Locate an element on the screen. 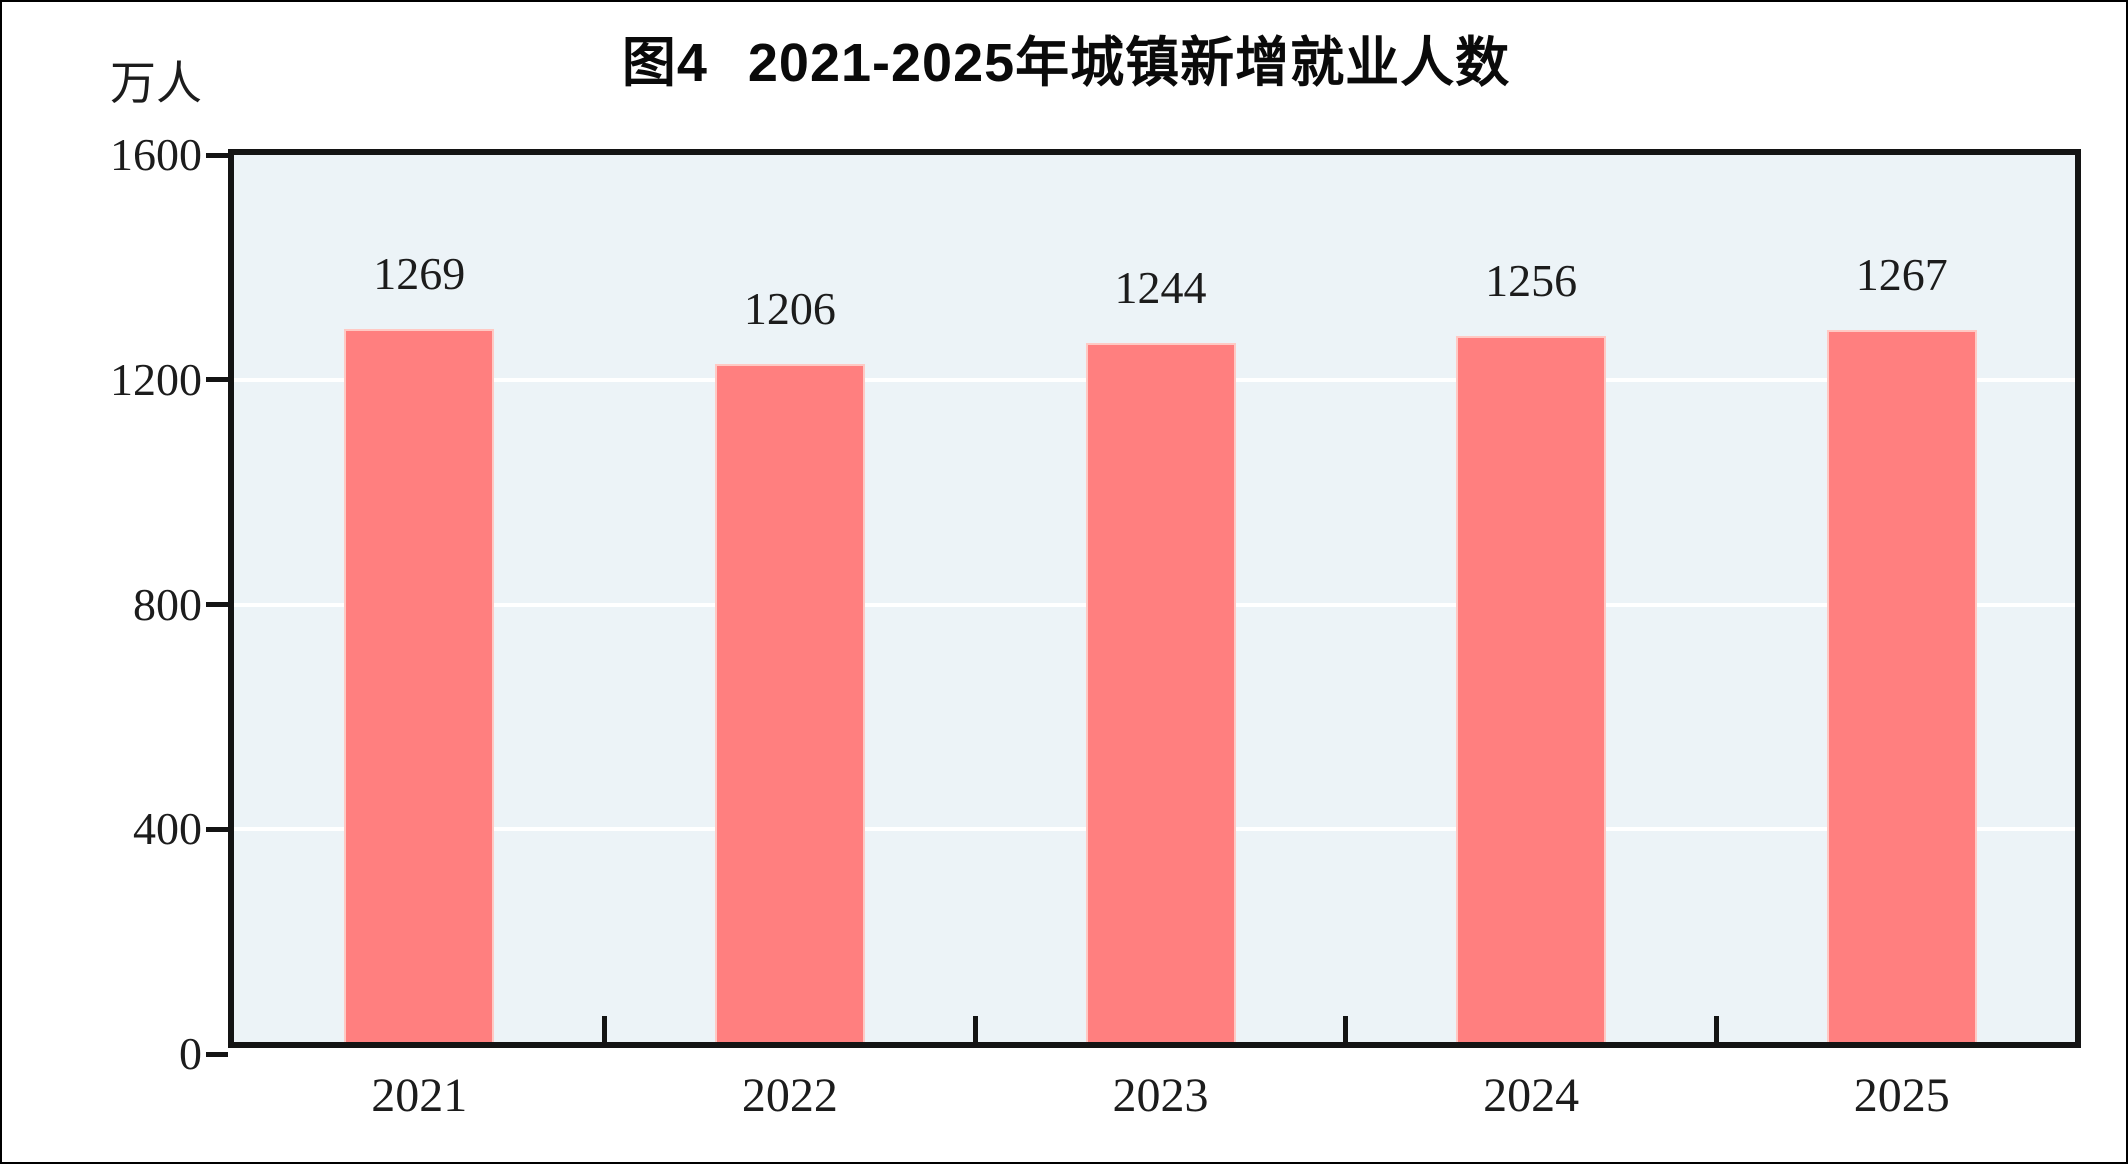  value-label-2023: 1244 is located at coordinates (1160, 288).